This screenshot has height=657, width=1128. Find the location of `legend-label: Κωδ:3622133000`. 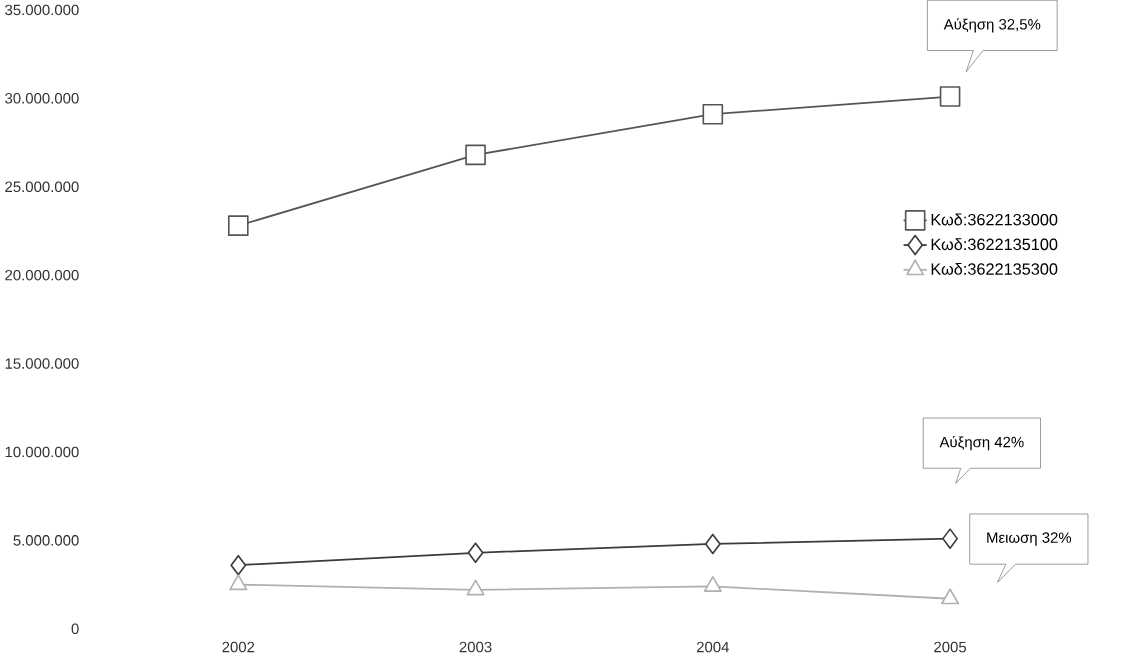

legend-label: Κωδ:3622133000 is located at coordinates (994, 219).